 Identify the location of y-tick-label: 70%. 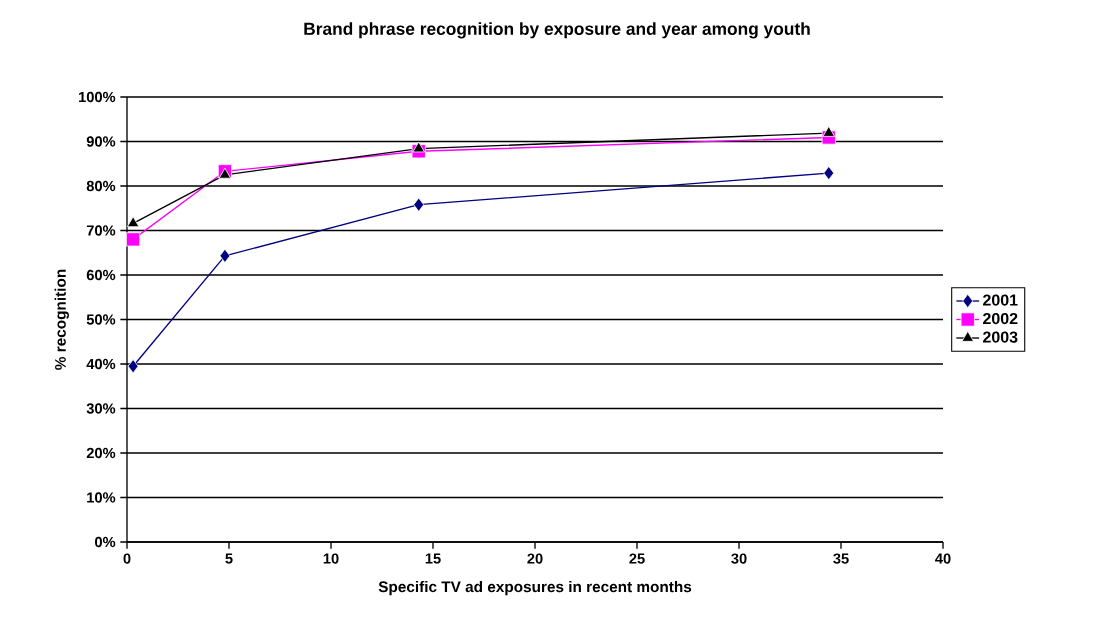
(101, 230).